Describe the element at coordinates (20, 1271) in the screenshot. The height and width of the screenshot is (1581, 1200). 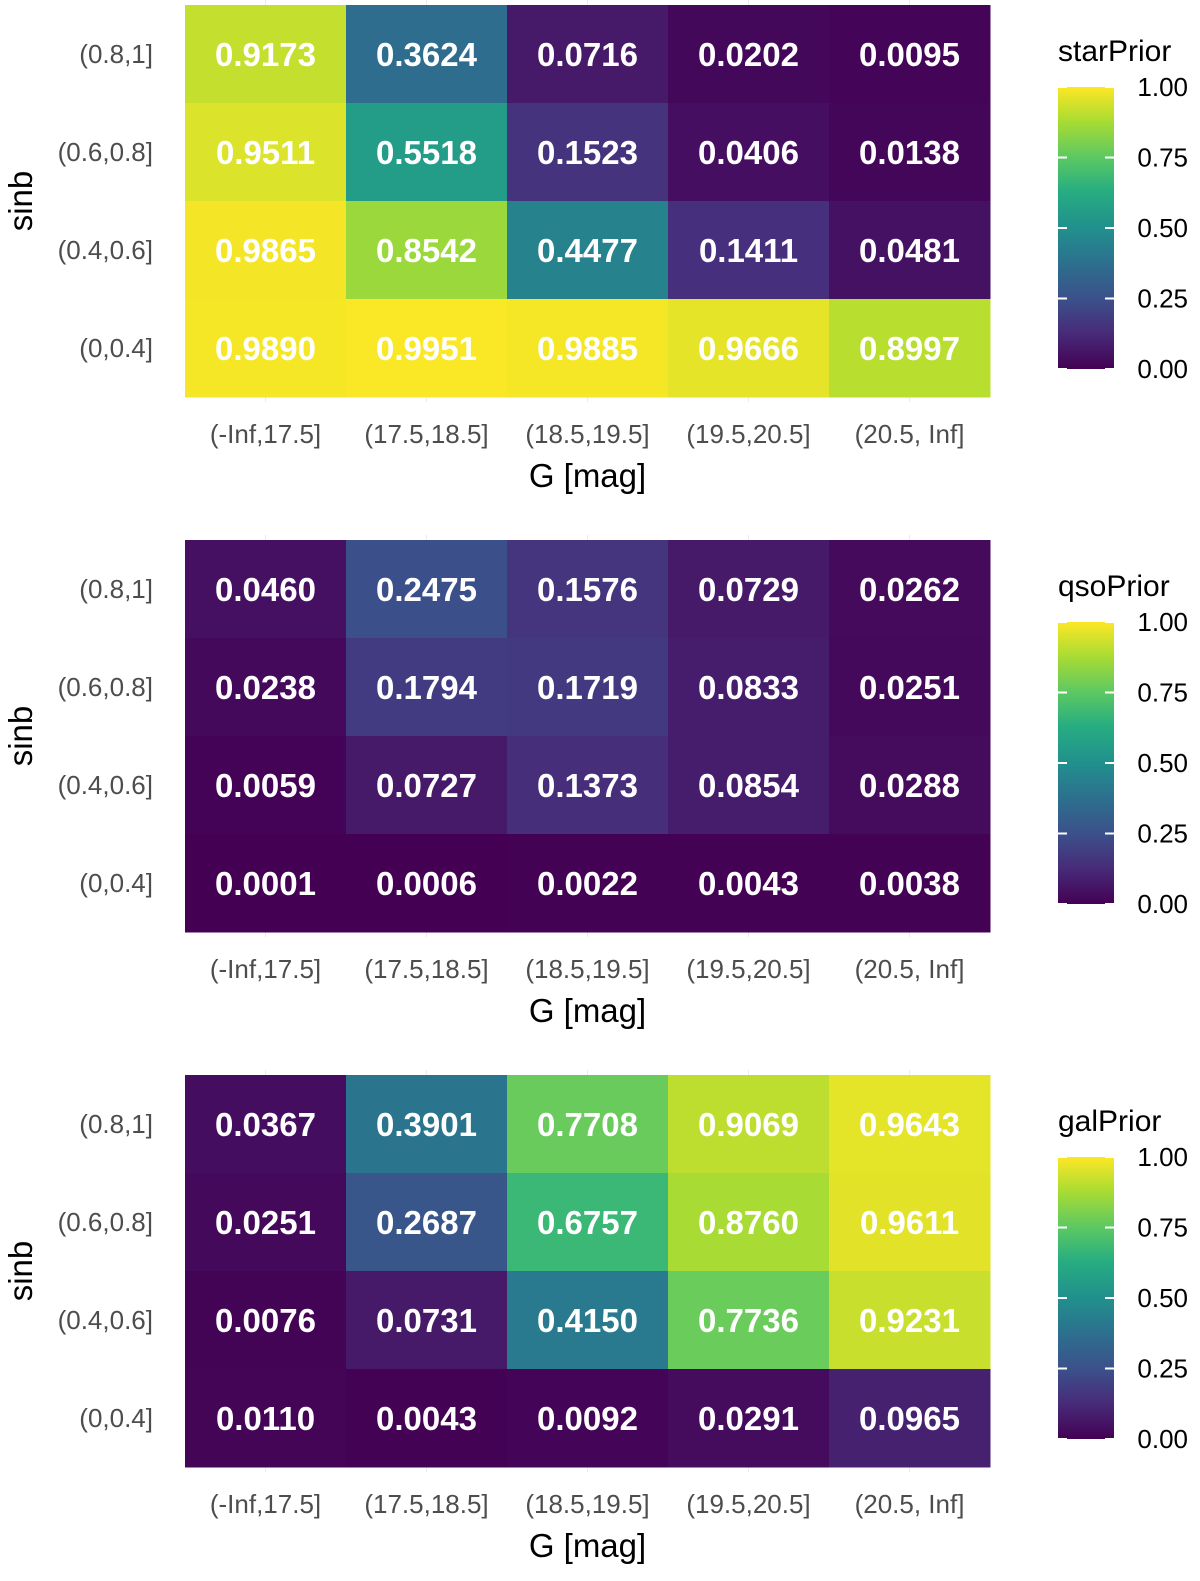
I see `y-axis-title: sinb` at that location.